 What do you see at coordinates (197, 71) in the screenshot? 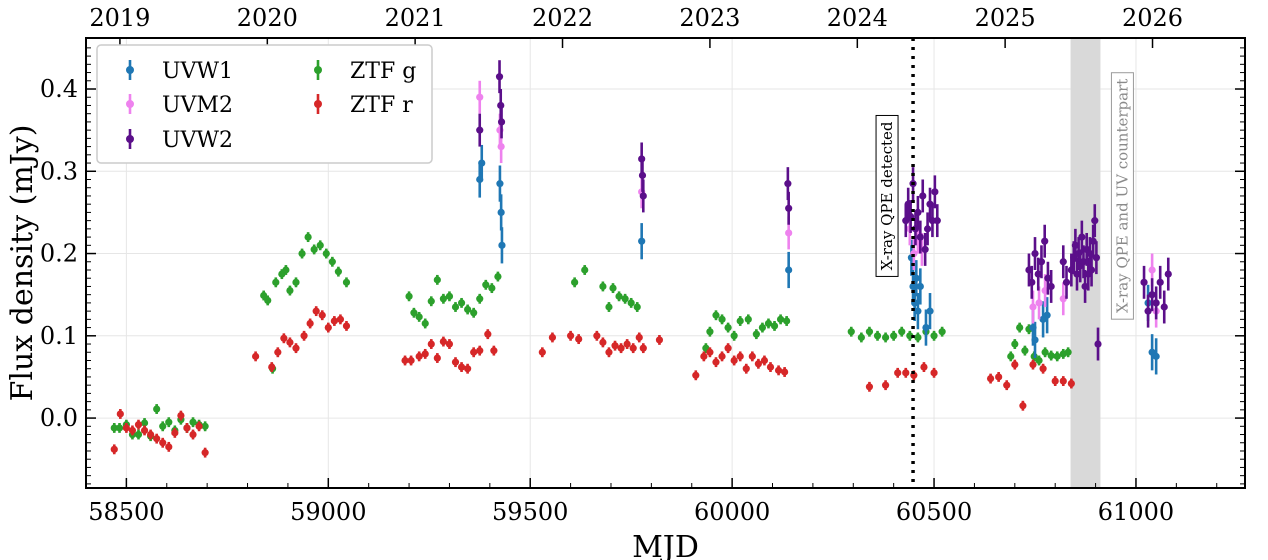
I see `legend-label: UVW1` at bounding box center [197, 71].